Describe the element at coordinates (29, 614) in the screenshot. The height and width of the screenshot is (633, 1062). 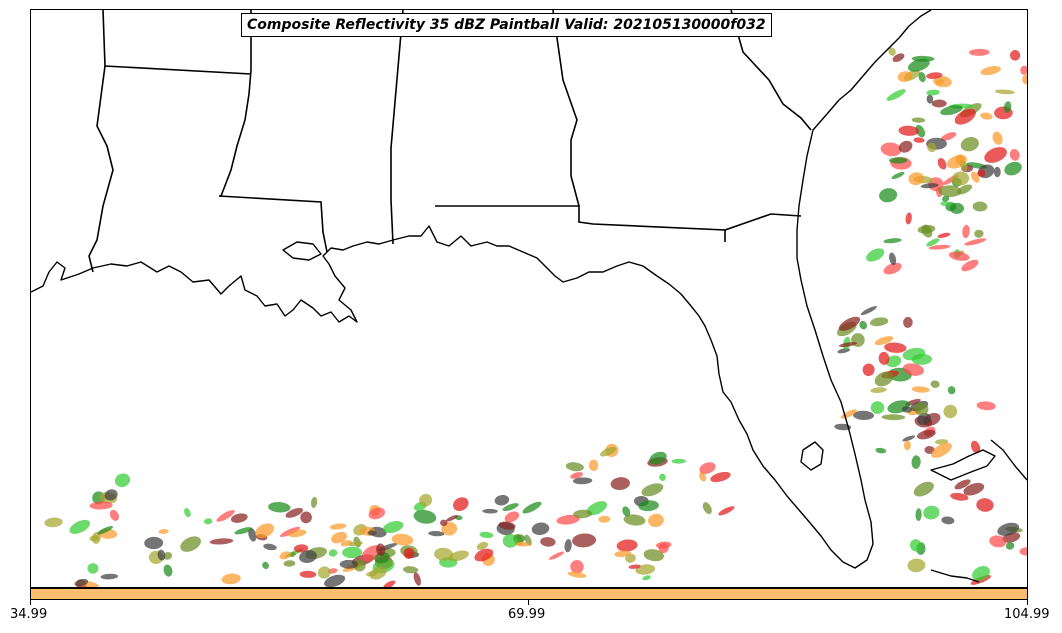
I see `colorbar-tick-label-min: 34.99` at that location.